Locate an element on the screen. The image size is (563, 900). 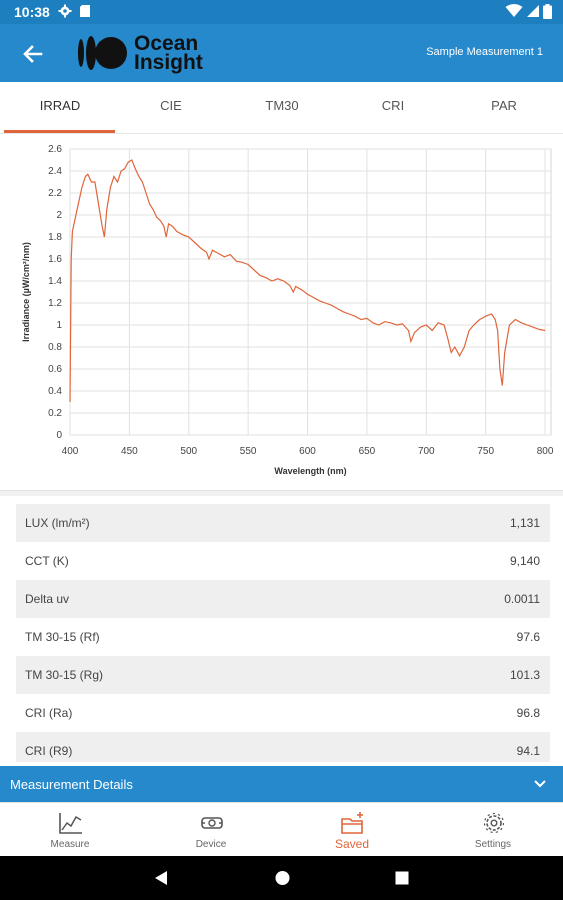
y-tick-label: 1 is located at coordinates (59, 325).